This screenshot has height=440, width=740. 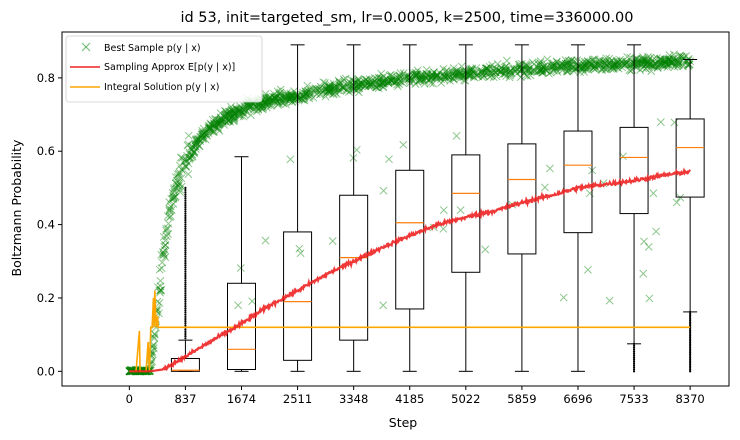 What do you see at coordinates (466, 208) in the screenshot?
I see `boxplot` at bounding box center [466, 208].